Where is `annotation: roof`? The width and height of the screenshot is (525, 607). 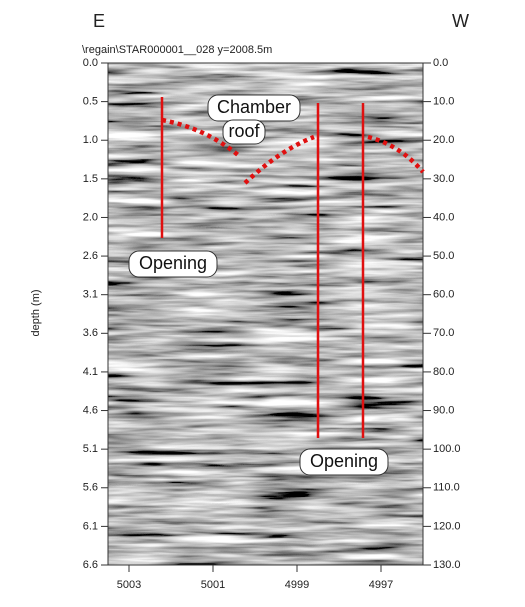
annotation: roof is located at coordinates (244, 131).